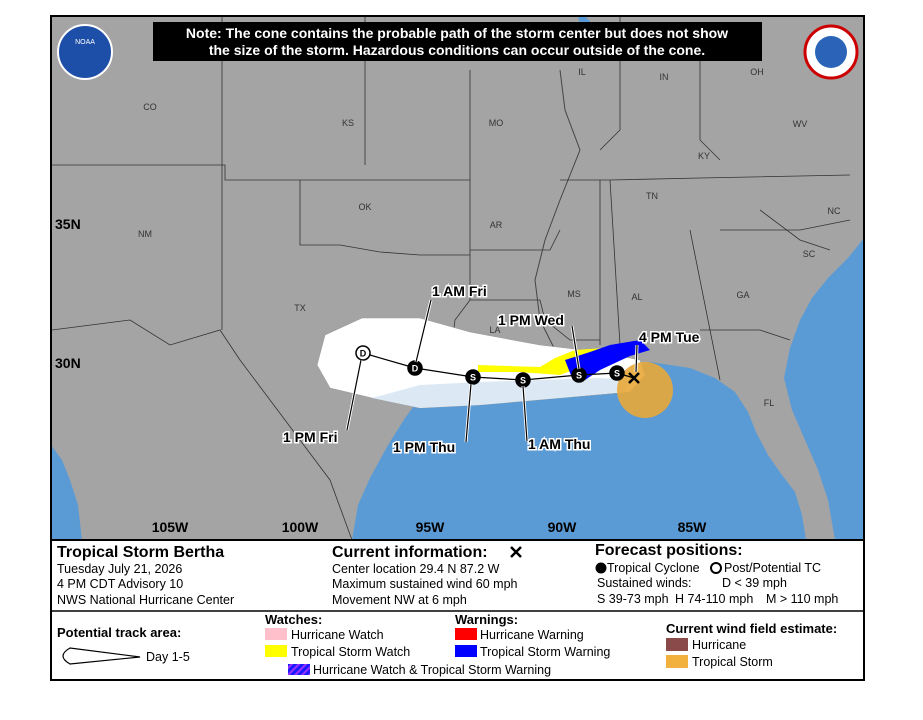  Describe the element at coordinates (68, 224) in the screenshot. I see `latitude-label: 35N` at that location.